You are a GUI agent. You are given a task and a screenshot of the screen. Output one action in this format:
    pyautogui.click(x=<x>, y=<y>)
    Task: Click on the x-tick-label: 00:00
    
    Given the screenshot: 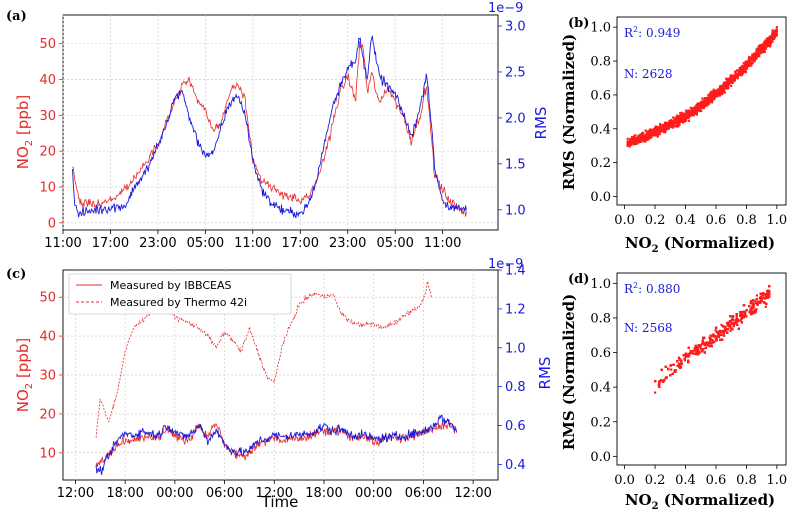 What is the action you would take?
    pyautogui.click(x=174, y=493)
    